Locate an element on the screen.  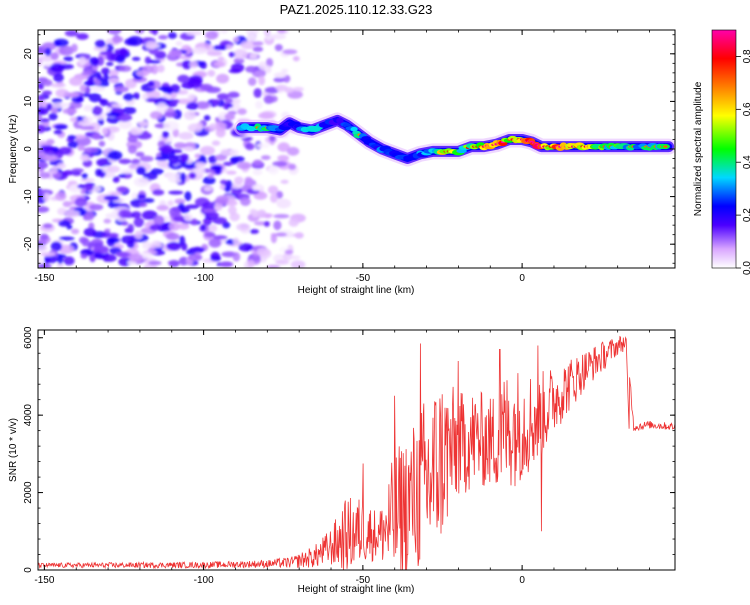
colorbar-gradient is located at coordinates (724, 149).